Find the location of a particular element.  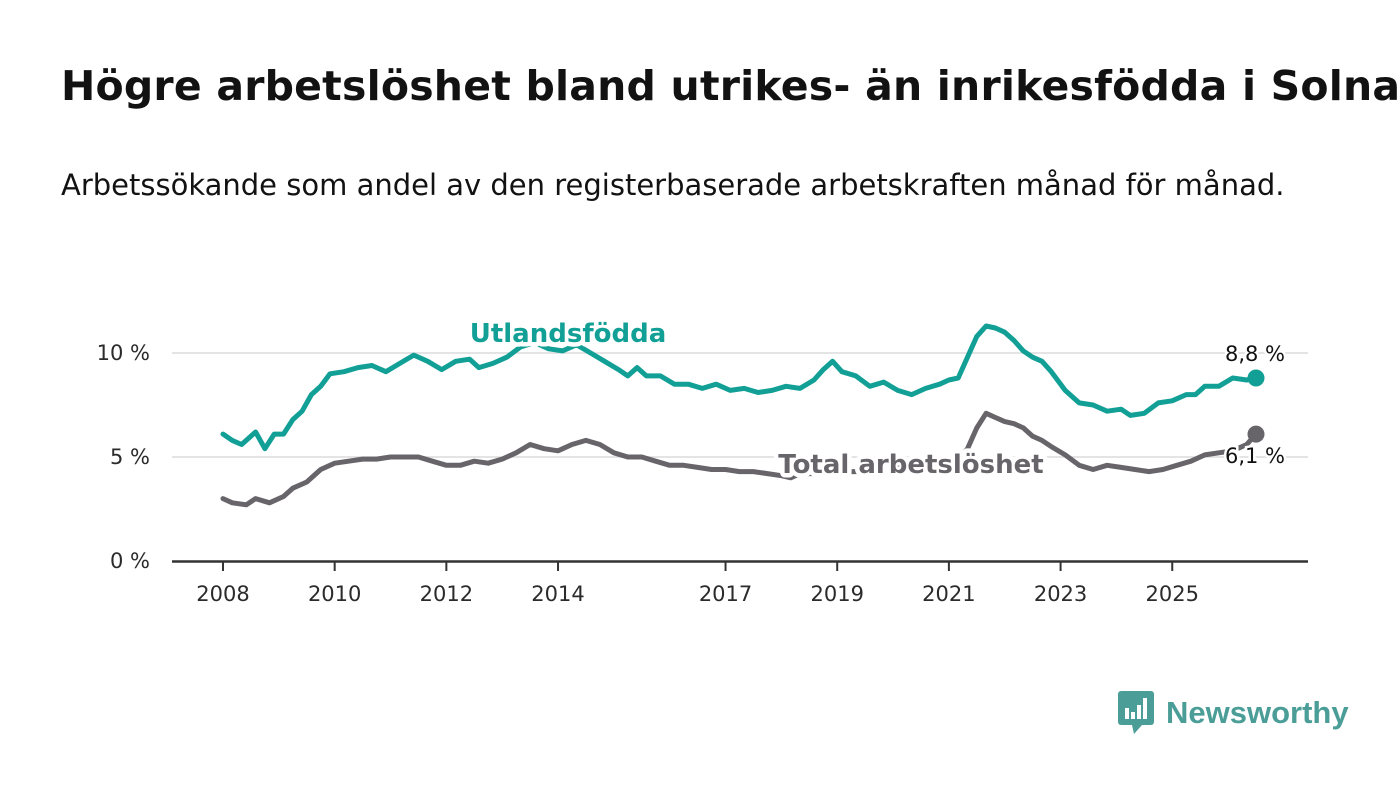

newsworthy-logo: Newsworthy is located at coordinates (1233, 713).